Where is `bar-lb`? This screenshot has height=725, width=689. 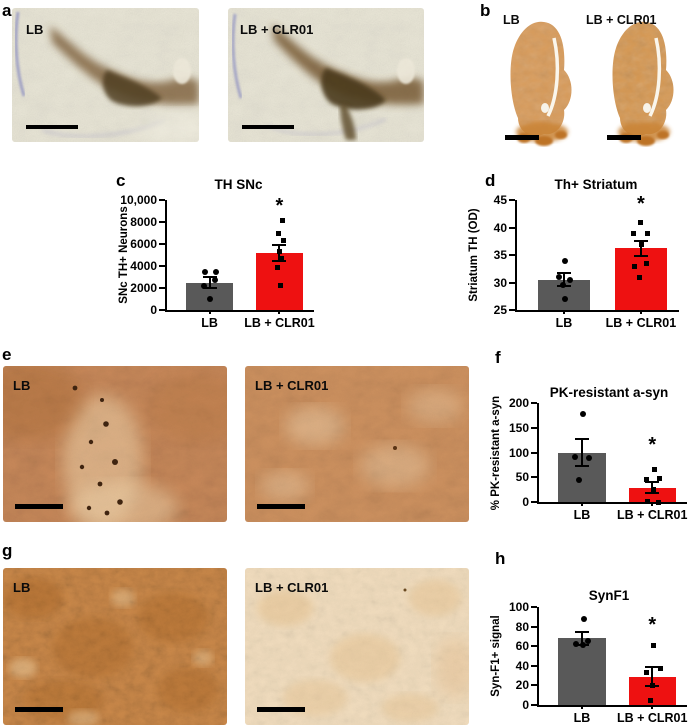 bar-lb is located at coordinates (582, 671).